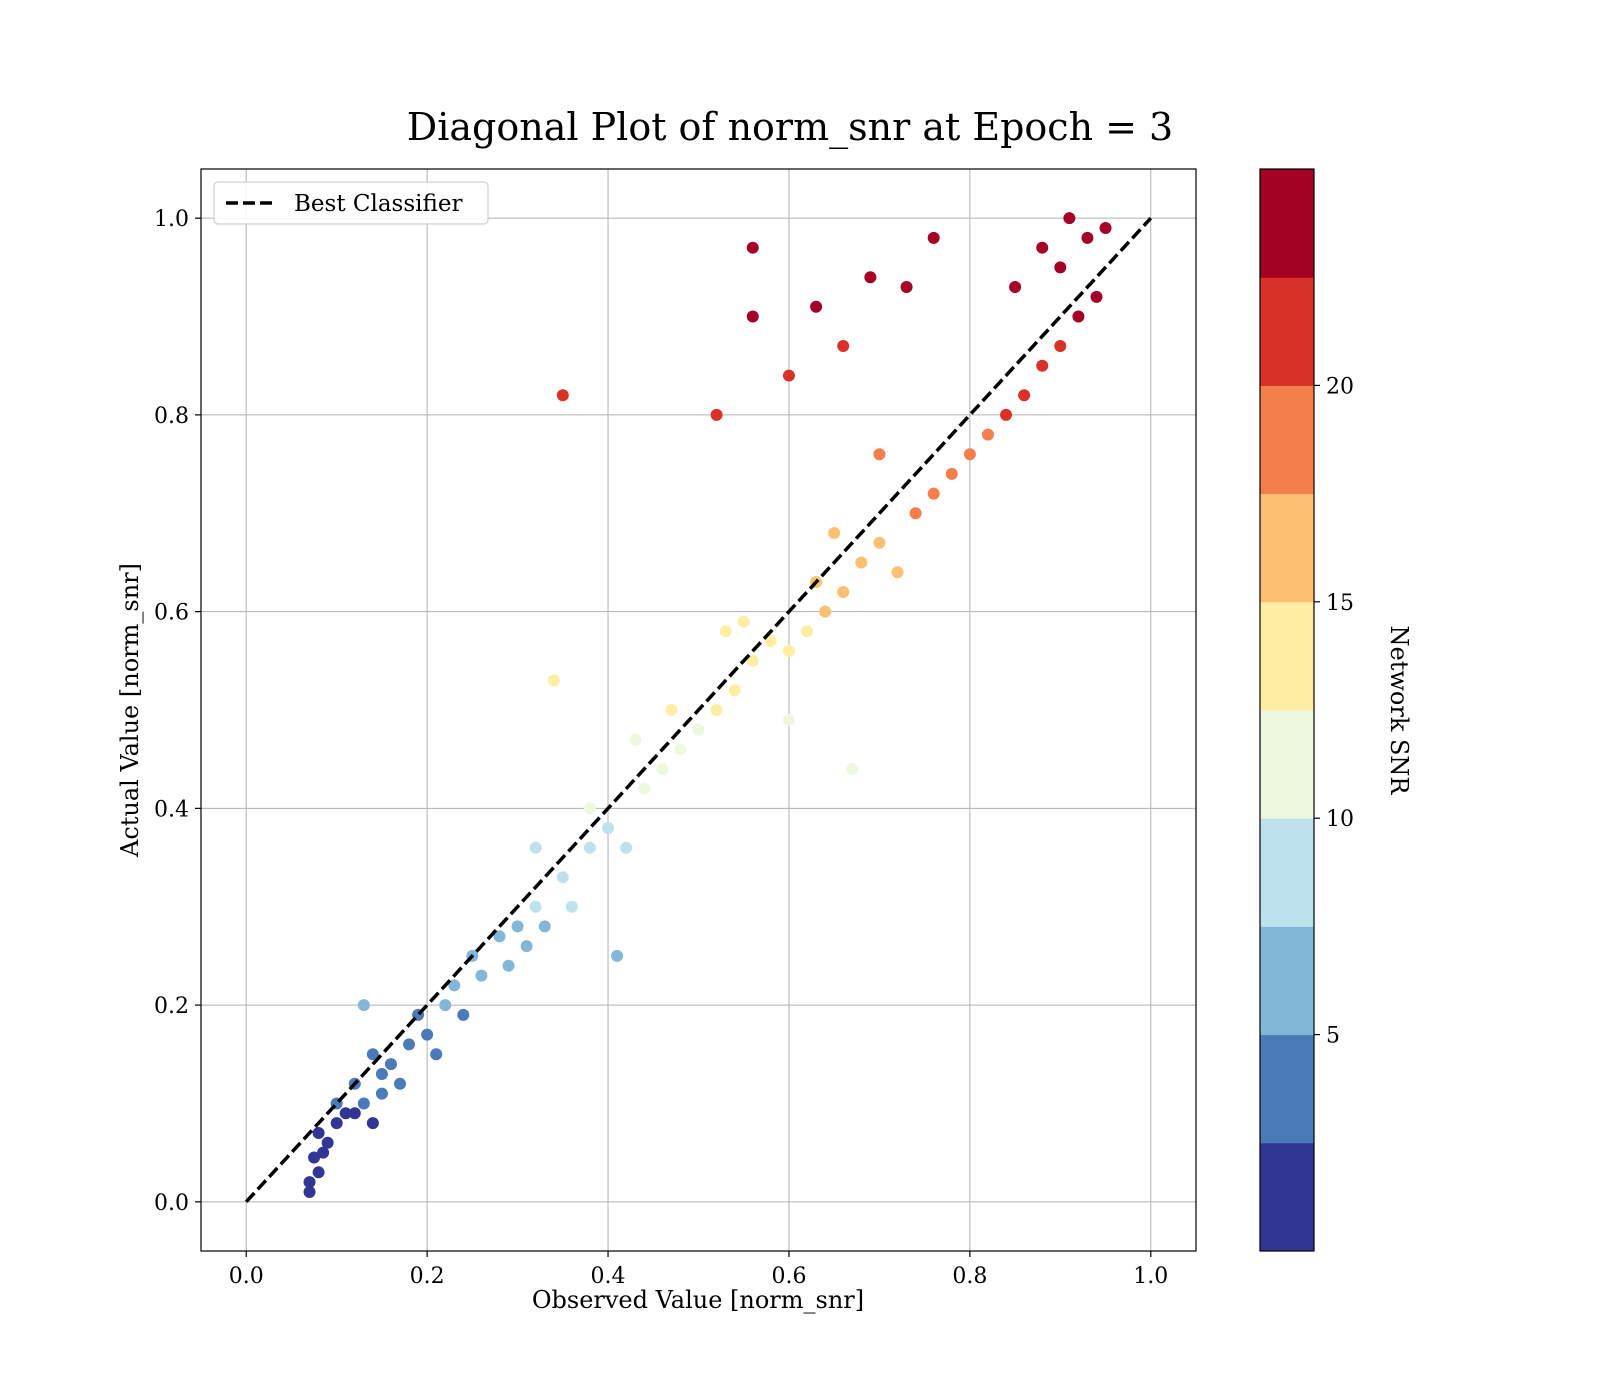  What do you see at coordinates (130, 710) in the screenshot?
I see `y-axis-label: Actual Value [norm_snr]` at bounding box center [130, 710].